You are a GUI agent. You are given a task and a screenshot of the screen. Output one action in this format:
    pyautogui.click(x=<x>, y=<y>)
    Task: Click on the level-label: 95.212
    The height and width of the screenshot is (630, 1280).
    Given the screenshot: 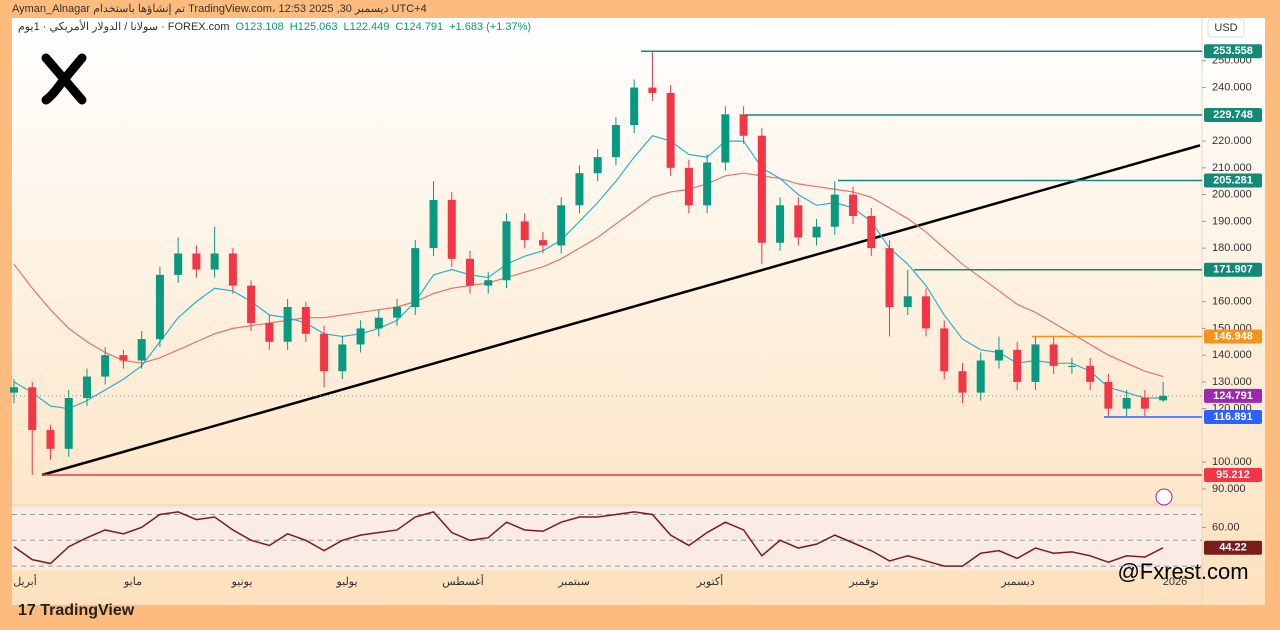 What is the action you would take?
    pyautogui.click(x=1233, y=475)
    